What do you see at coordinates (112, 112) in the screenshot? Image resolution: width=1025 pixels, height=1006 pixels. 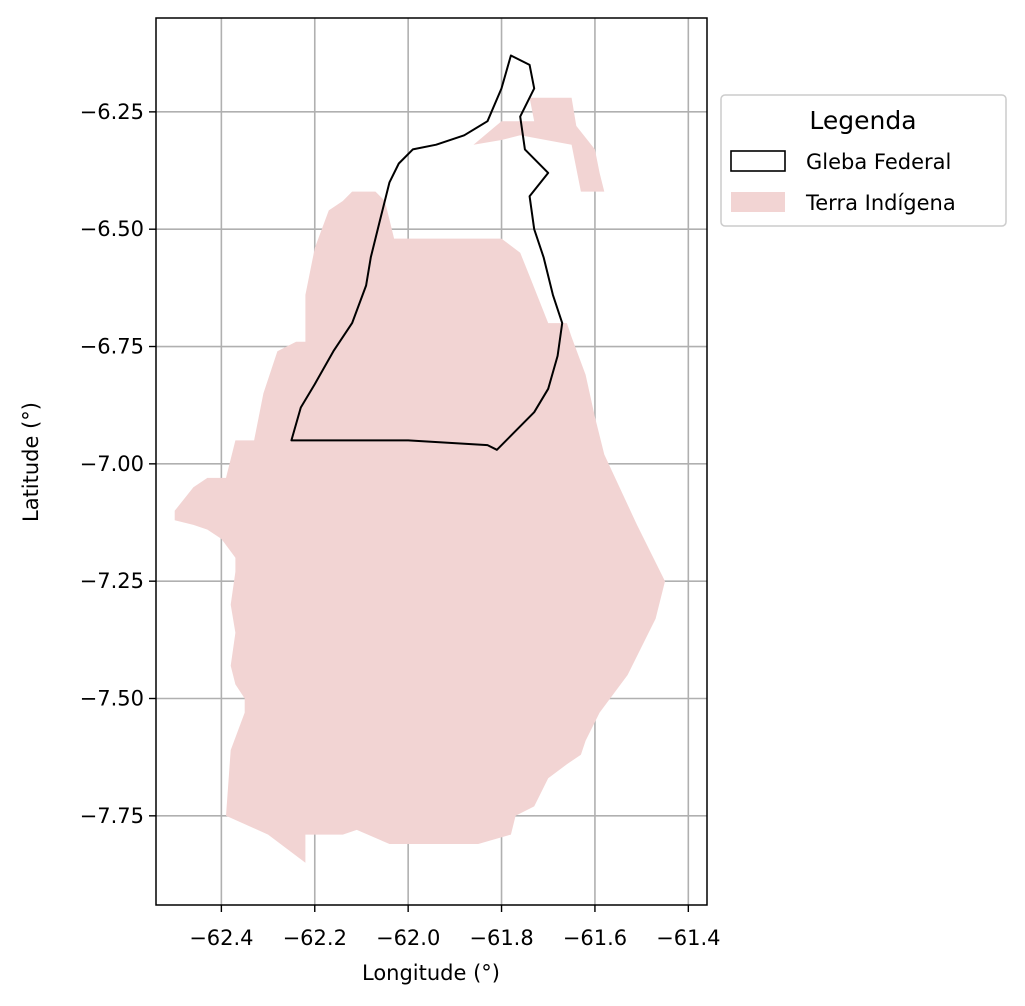 I see `y-tick-label: −6.25` at bounding box center [112, 112].